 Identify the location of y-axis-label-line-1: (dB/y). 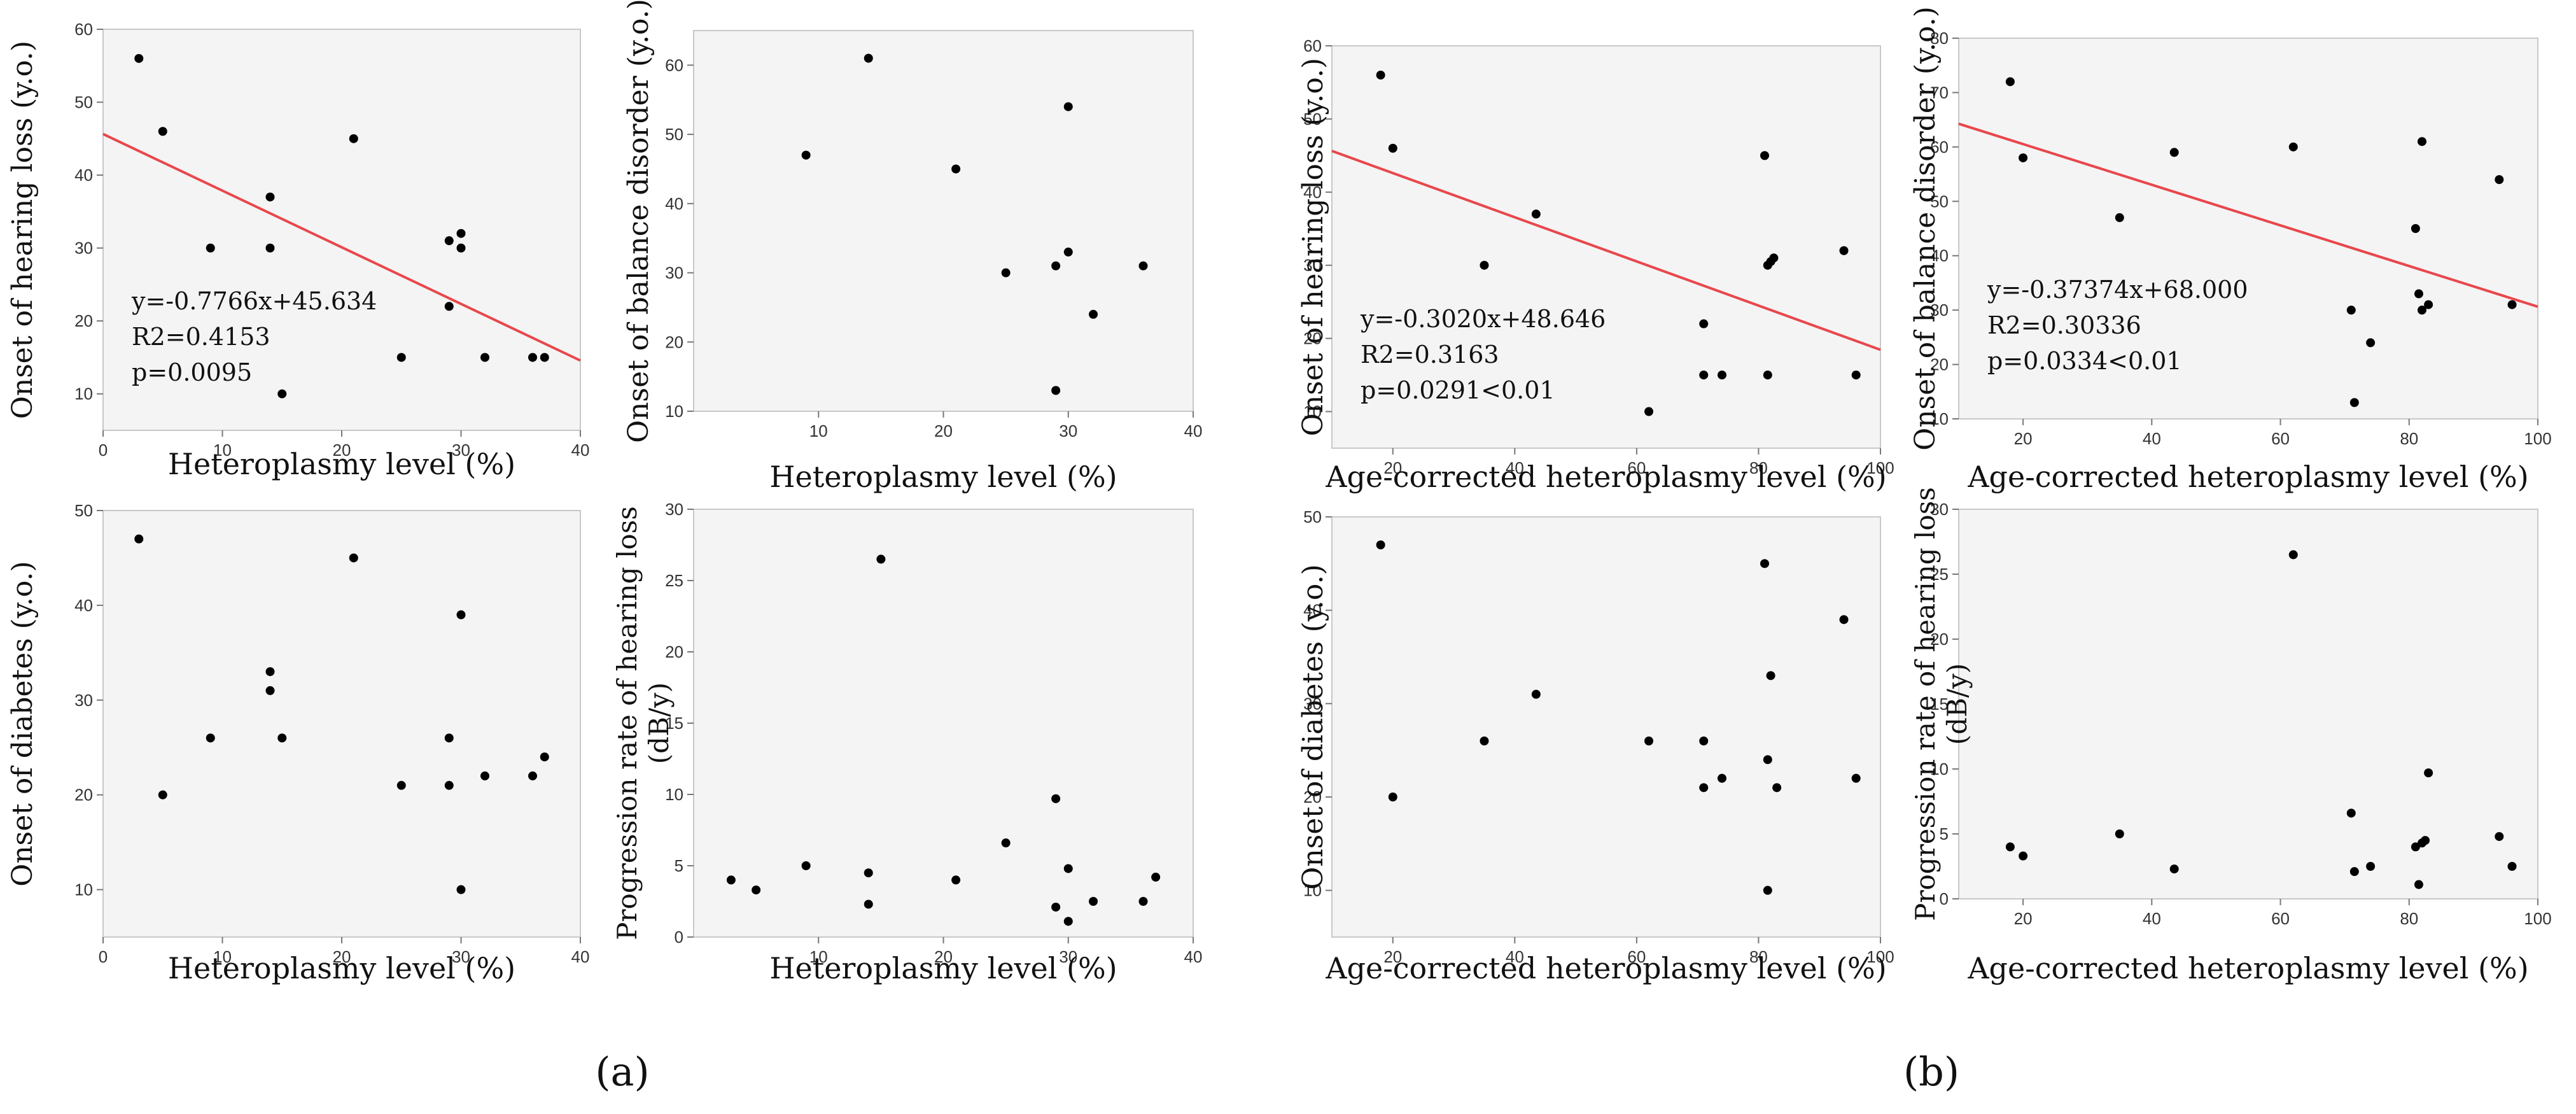
(659, 723).